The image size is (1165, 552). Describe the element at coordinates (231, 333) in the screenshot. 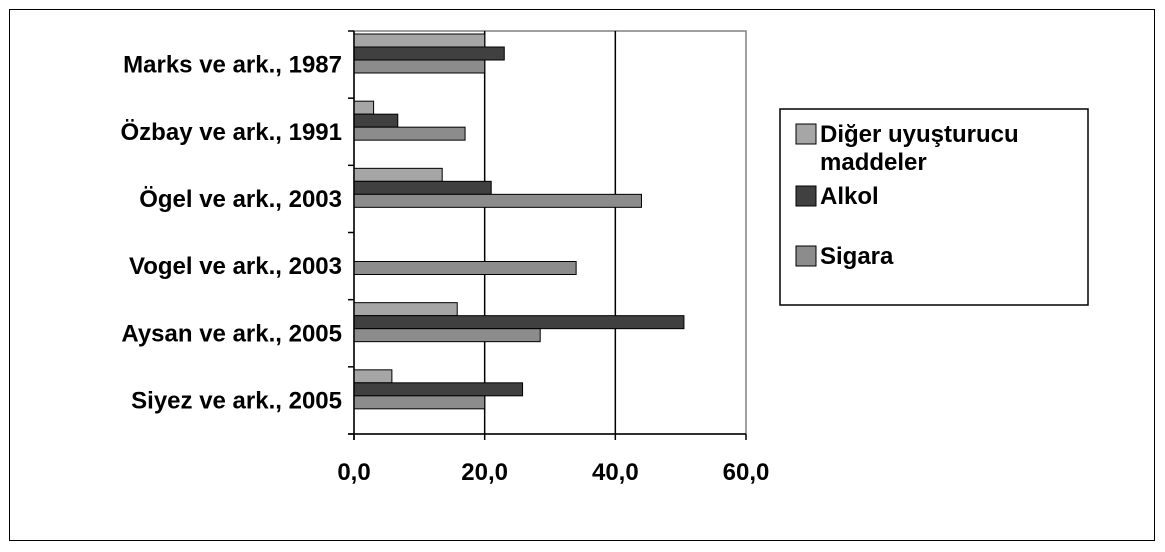

I see `category-label: Aysan ve ark., 2005` at that location.